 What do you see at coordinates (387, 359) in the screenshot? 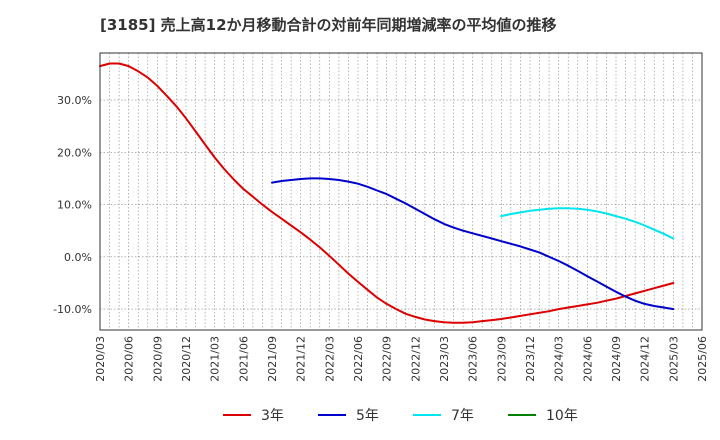
I see `x-tick-label: 2022/09` at bounding box center [387, 359].